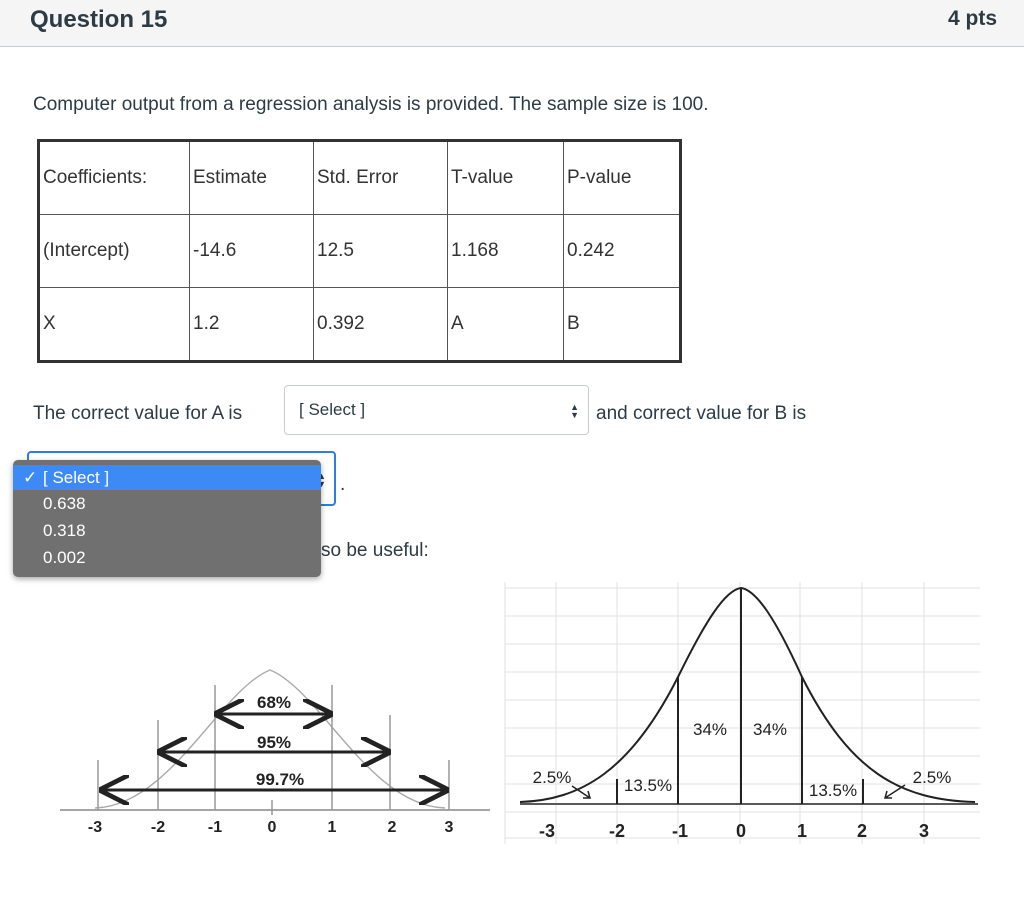 This screenshot has width=1024, height=914. Describe the element at coordinates (710, 729) in the screenshot. I see `label-34-left: 34%` at that location.